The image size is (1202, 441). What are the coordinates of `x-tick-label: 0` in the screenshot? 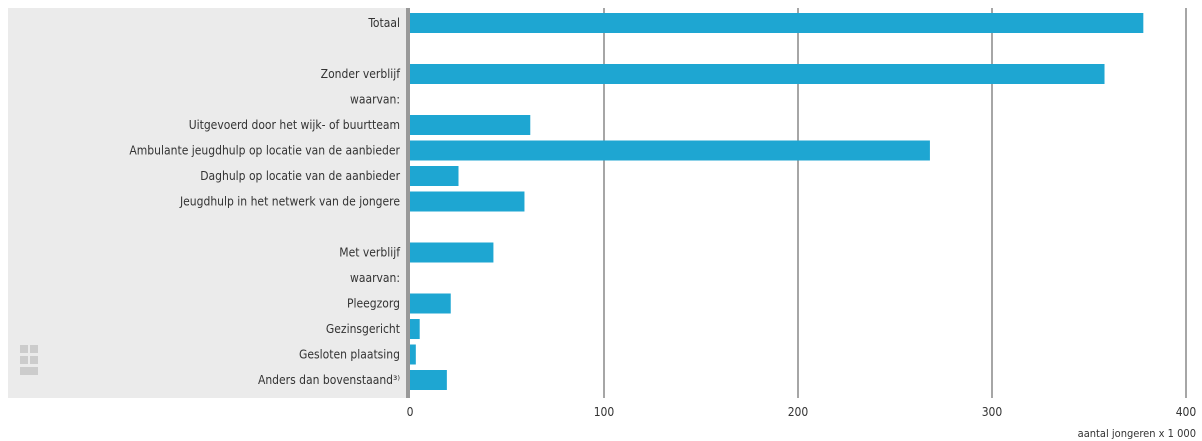 It's located at (410, 412).